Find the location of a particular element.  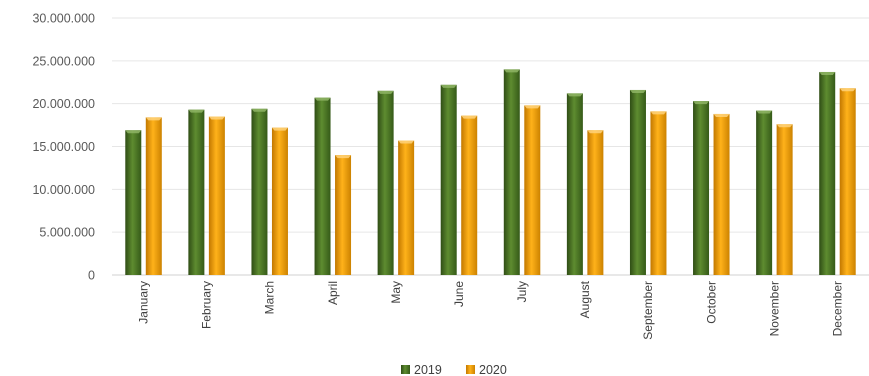

bar-2020-march is located at coordinates (279, 201).